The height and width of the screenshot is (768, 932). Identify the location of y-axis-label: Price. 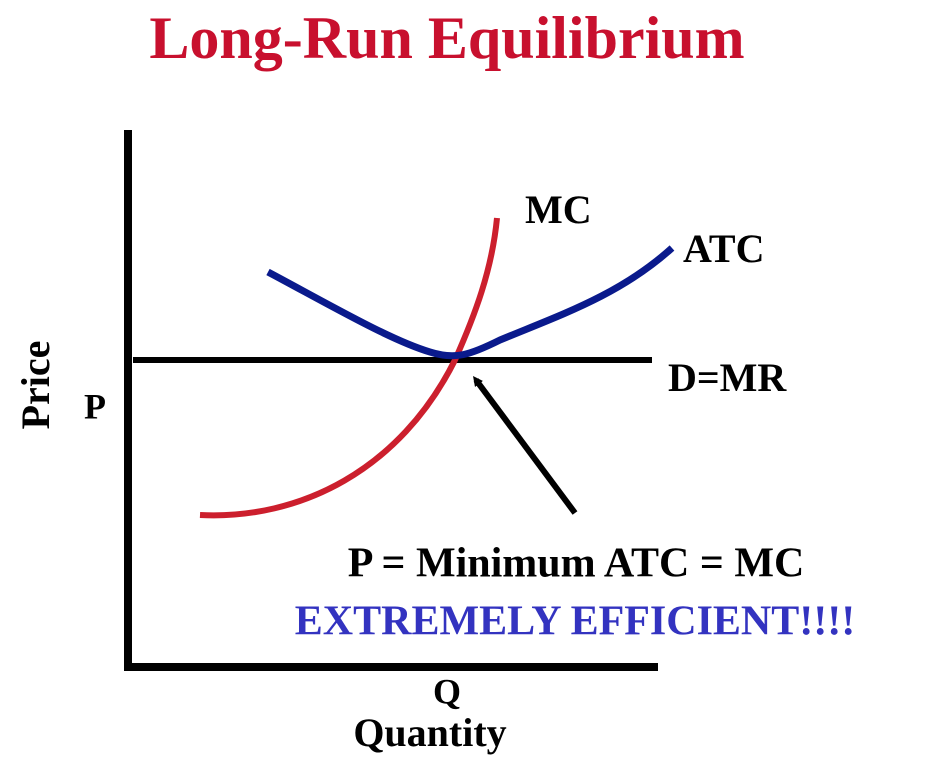
(35, 385).